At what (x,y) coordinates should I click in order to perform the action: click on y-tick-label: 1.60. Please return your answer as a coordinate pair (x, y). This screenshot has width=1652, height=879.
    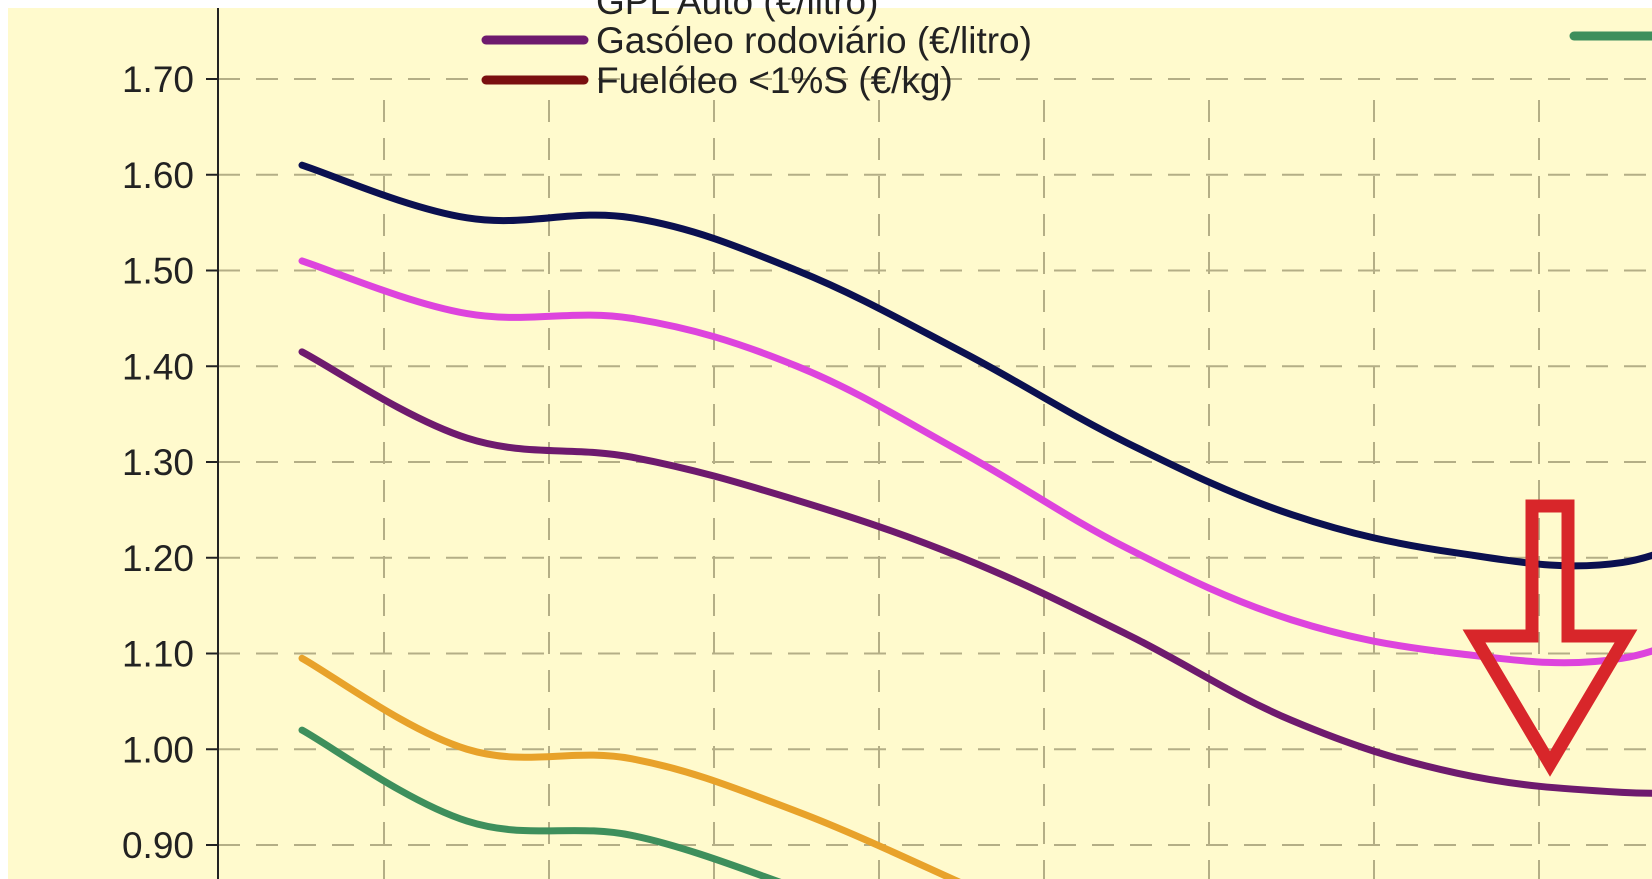
    Looking at the image, I should click on (158, 175).